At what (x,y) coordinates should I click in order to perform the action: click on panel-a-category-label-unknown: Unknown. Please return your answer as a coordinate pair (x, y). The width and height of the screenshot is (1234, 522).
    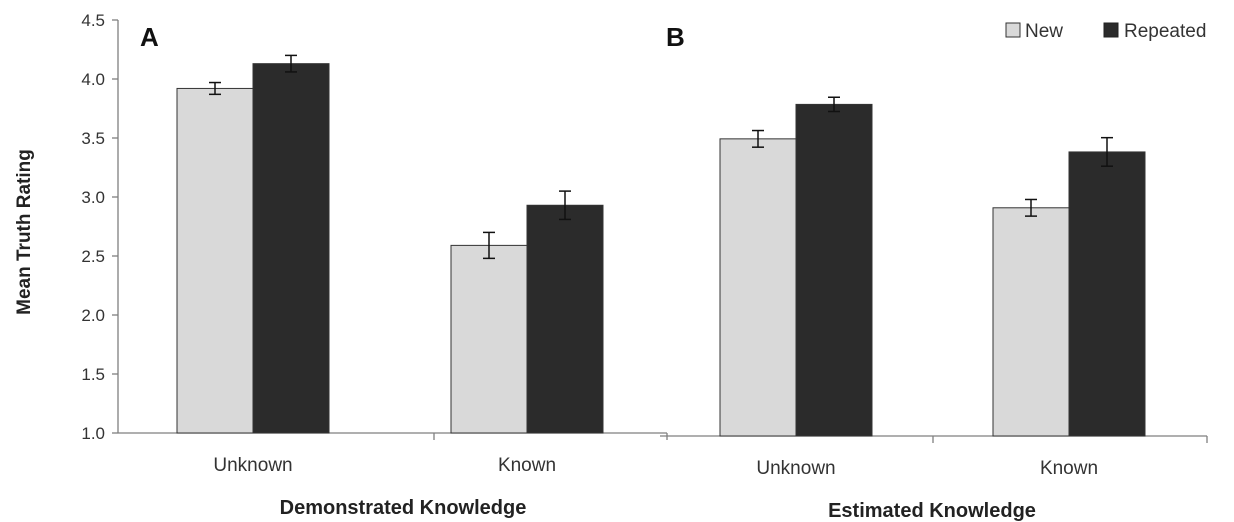
    Looking at the image, I should click on (252, 465).